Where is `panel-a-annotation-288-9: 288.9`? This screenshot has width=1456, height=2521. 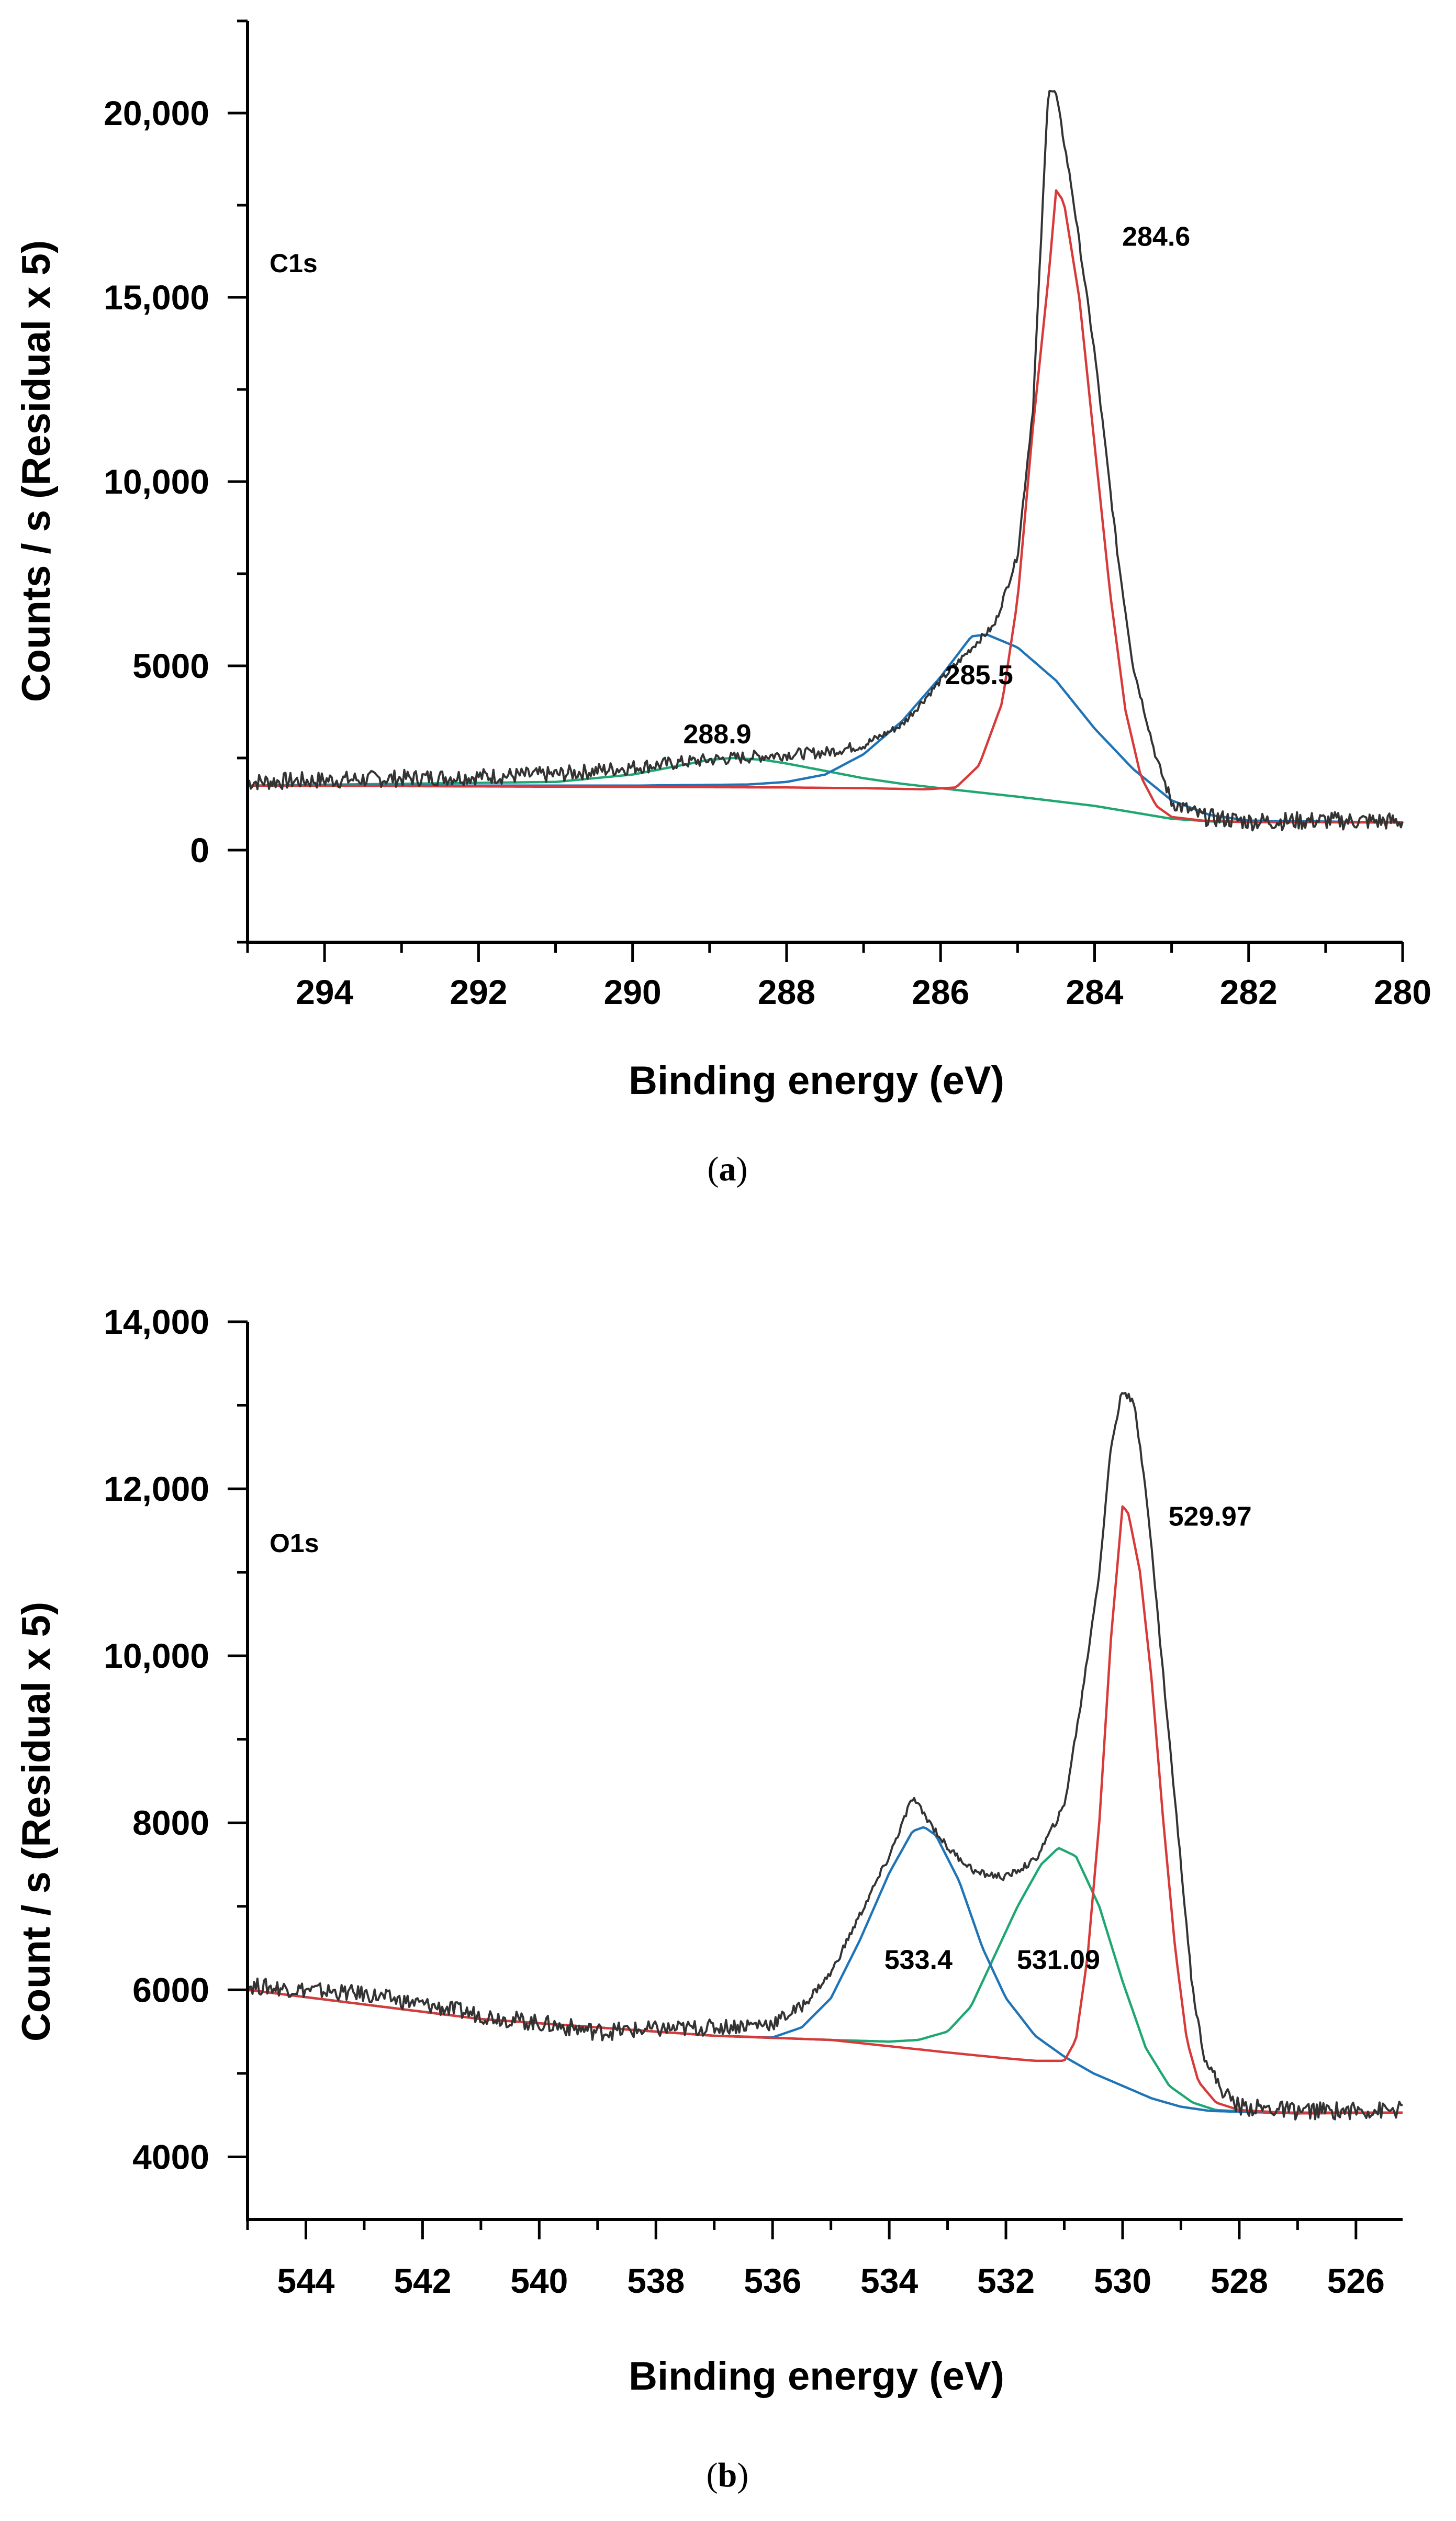
panel-a-annotation-288-9: 288.9 is located at coordinates (717, 734).